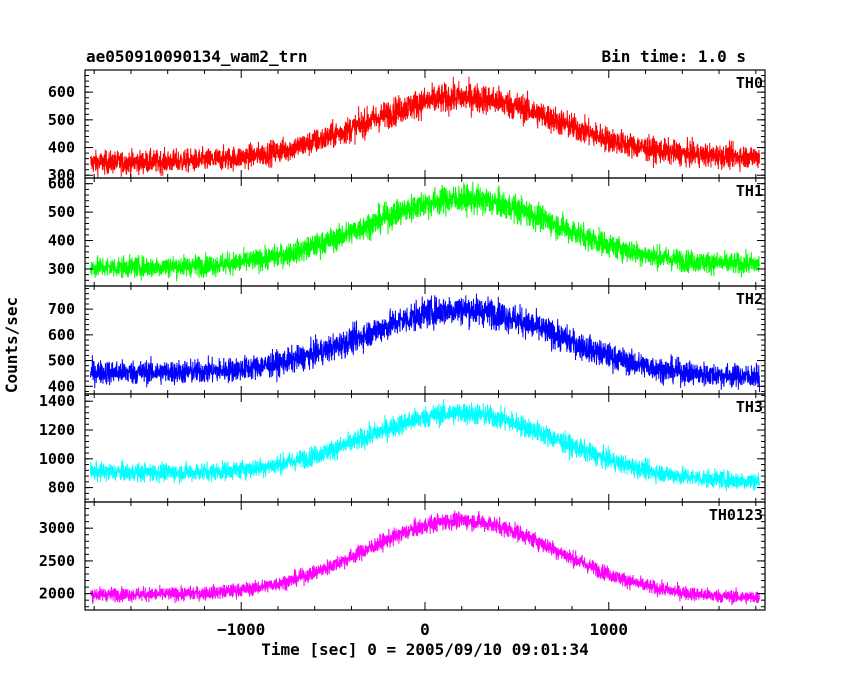  I want to click on x-tick-label: 1000, so click(609, 629).